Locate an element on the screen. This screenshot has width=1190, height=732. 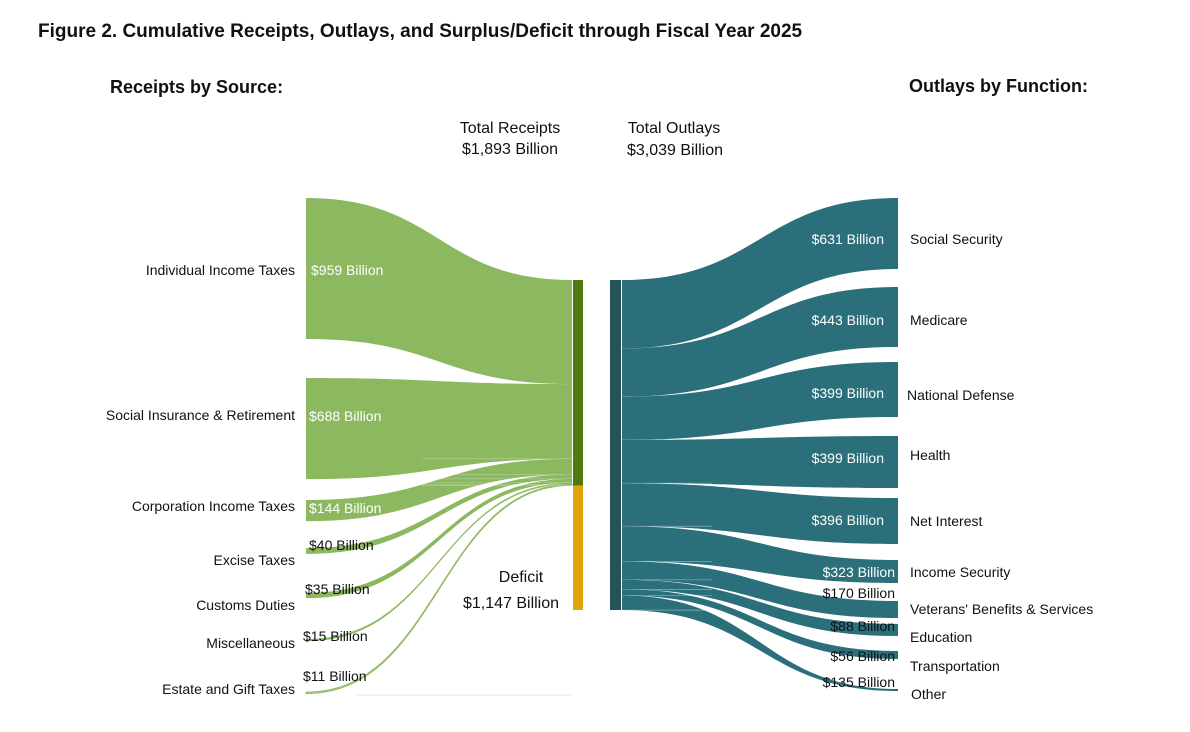
receipt-flow-miscellaneous is located at coordinates (439, 562).